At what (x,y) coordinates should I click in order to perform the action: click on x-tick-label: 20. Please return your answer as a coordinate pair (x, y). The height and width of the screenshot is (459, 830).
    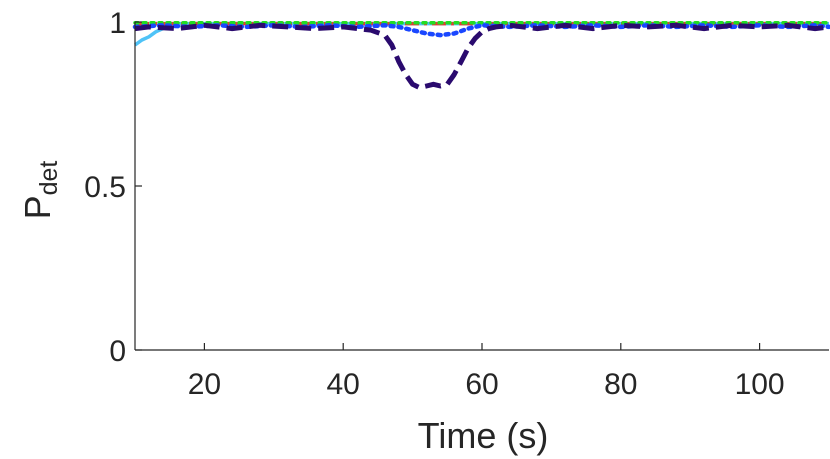
    Looking at the image, I should click on (204, 384).